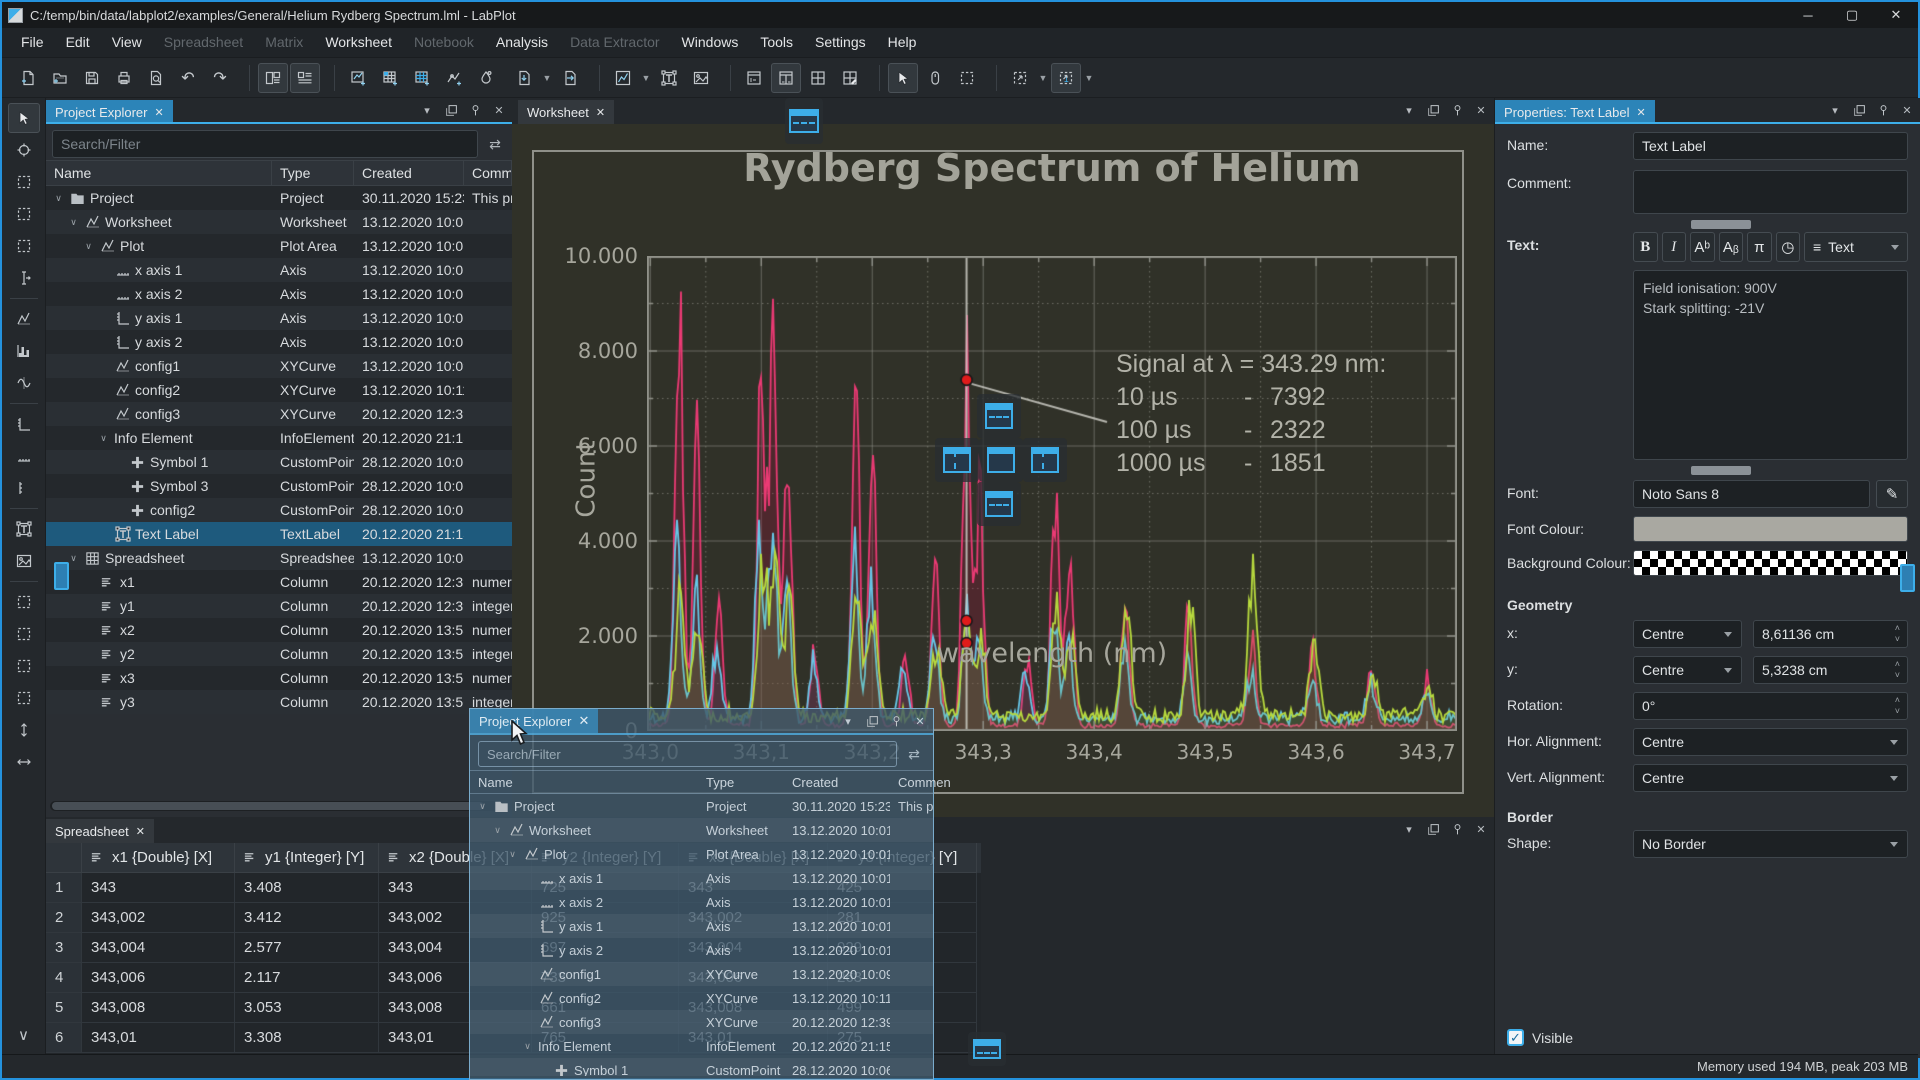  I want to click on font-field: Noto Sans 8, so click(1751, 494).